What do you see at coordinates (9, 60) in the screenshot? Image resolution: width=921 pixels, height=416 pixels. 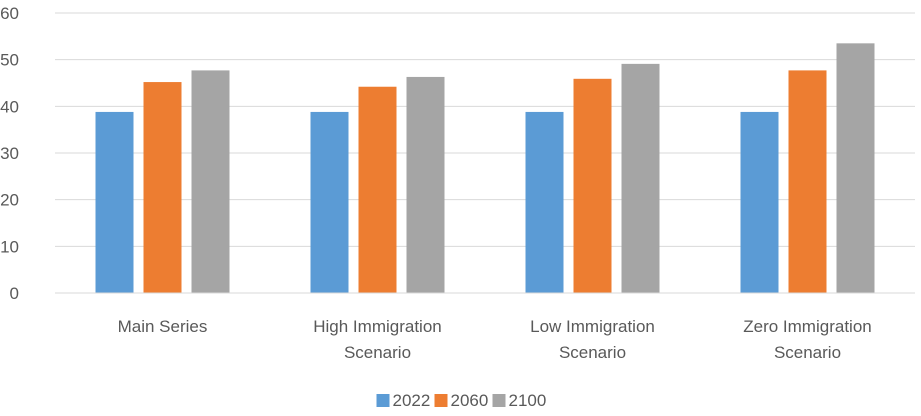 I see `y-tick-label: 50` at bounding box center [9, 60].